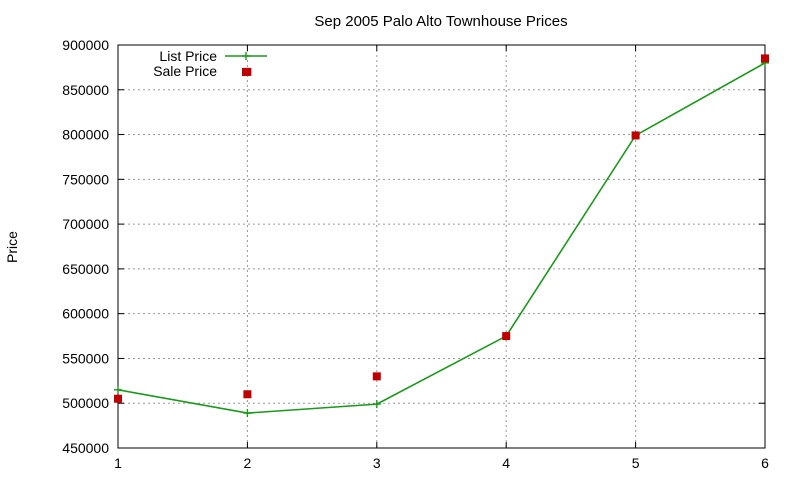 The width and height of the screenshot is (800, 480). I want to click on chart-title: Sep 2005 Palo Alto Townhouse Prices, so click(440, 21).